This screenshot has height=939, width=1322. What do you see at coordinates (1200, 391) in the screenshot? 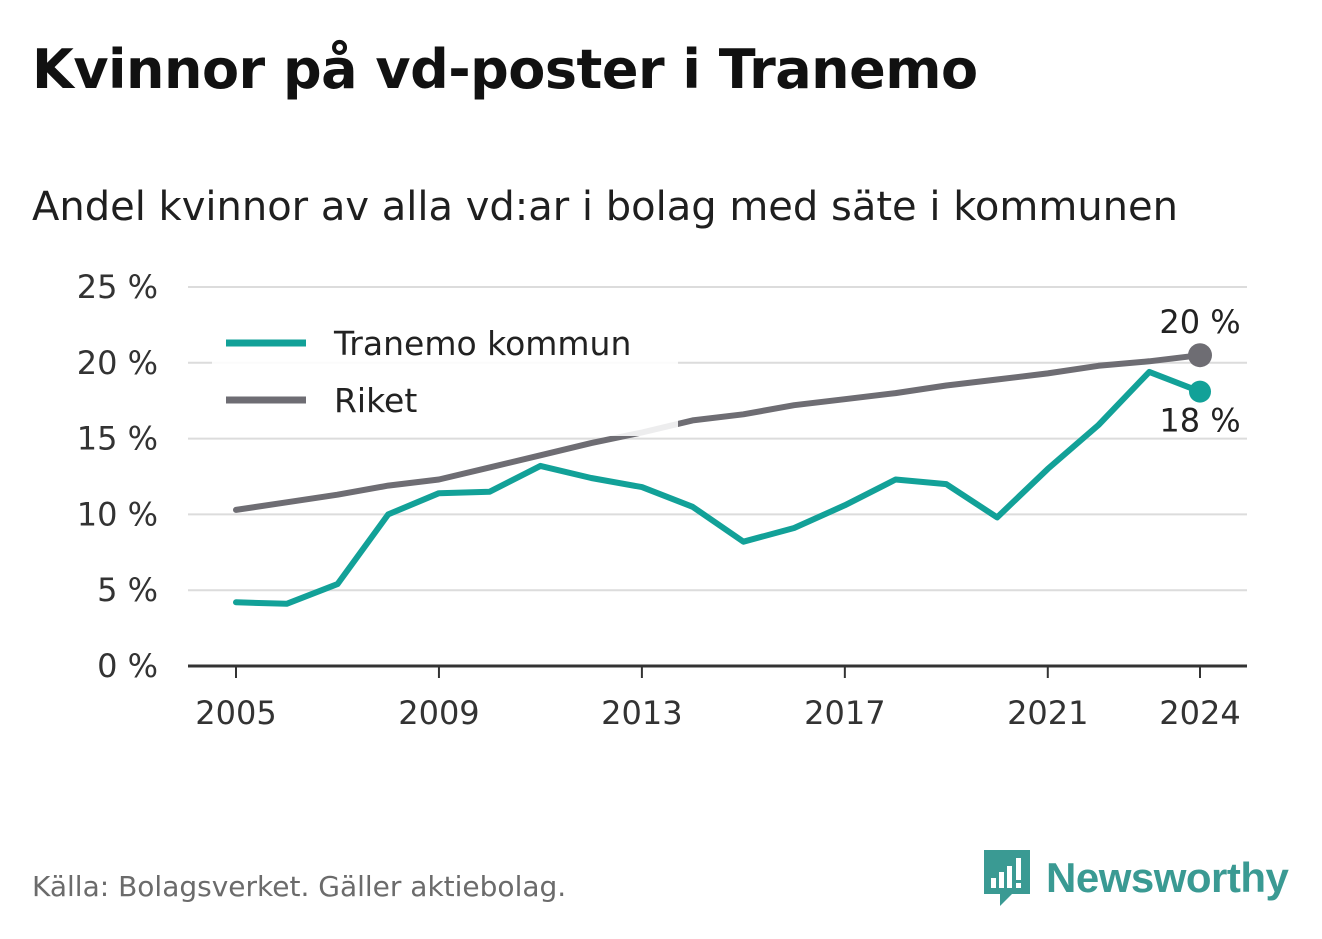
I see `end-point-tranemo` at bounding box center [1200, 391].